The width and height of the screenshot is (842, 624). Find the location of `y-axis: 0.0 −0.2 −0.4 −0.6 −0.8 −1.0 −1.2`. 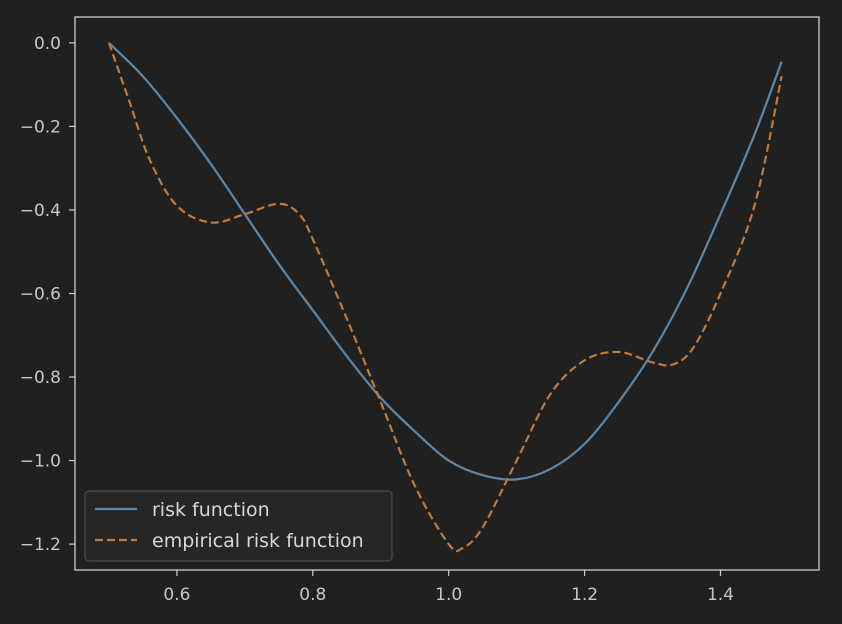

y-axis: 0.0 −0.2 −0.4 −0.6 −0.8 −1.0 −1.2 is located at coordinates (47, 294).